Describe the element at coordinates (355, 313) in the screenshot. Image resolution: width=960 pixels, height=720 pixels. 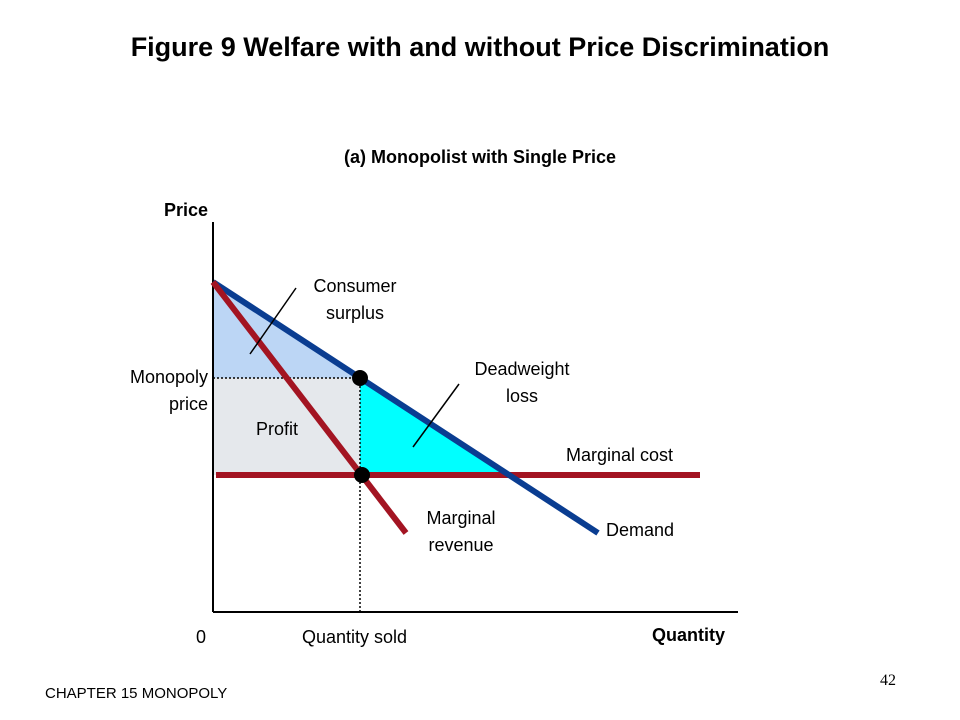
I see `consumer-surplus-label-line2: surplus` at that location.